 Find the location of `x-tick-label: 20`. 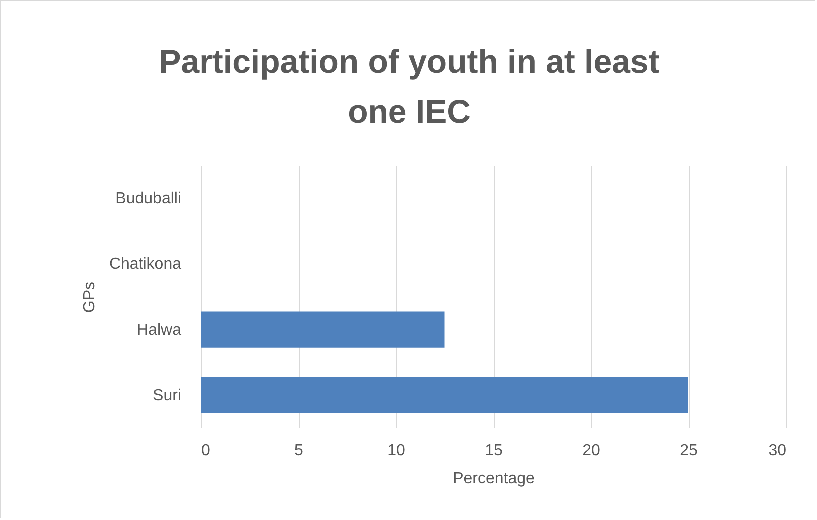

x-tick-label: 20 is located at coordinates (591, 451).